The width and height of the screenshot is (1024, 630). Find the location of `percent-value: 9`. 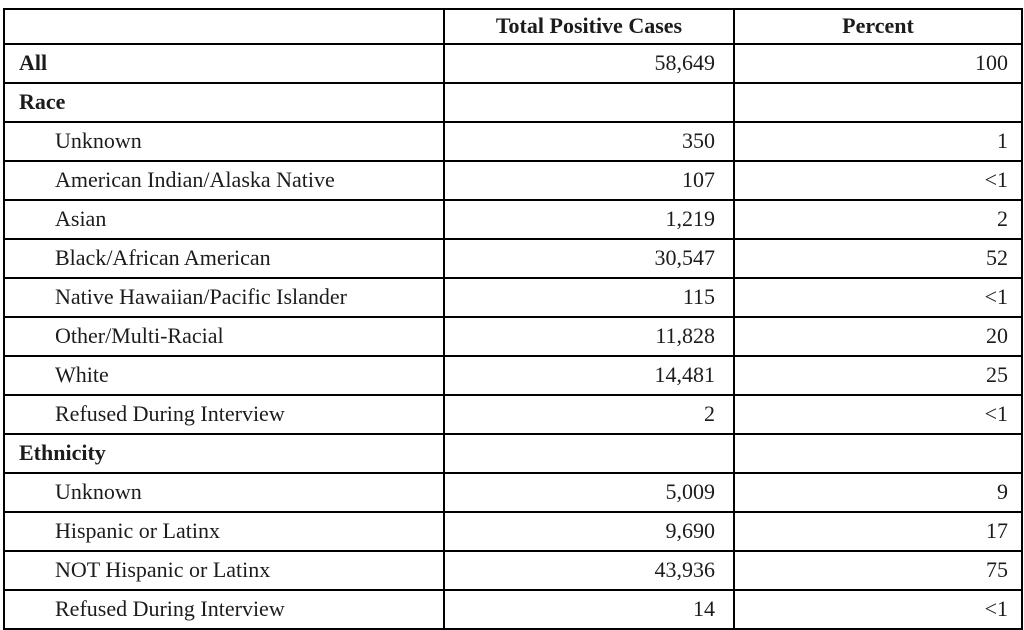

percent-value: 9 is located at coordinates (878, 492).